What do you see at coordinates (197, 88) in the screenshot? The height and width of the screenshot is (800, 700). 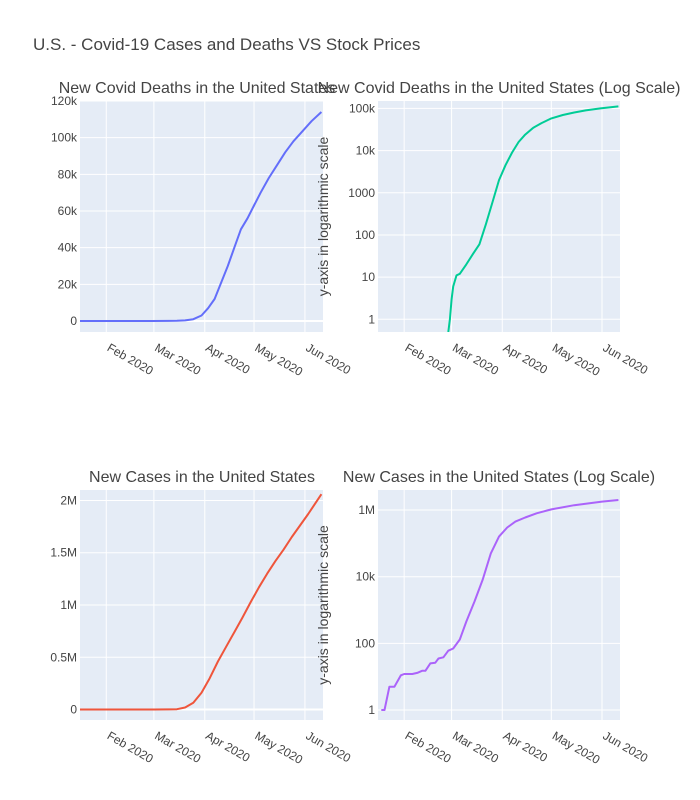 I see `subplot-title: New Covid Deaths in the United States` at bounding box center [197, 88].